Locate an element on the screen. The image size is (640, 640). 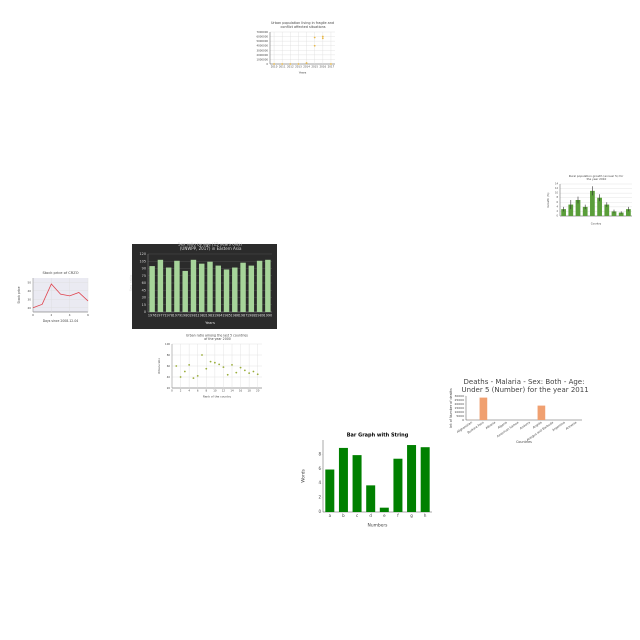
x-tick-label: 1988 is located at coordinates (251, 315).